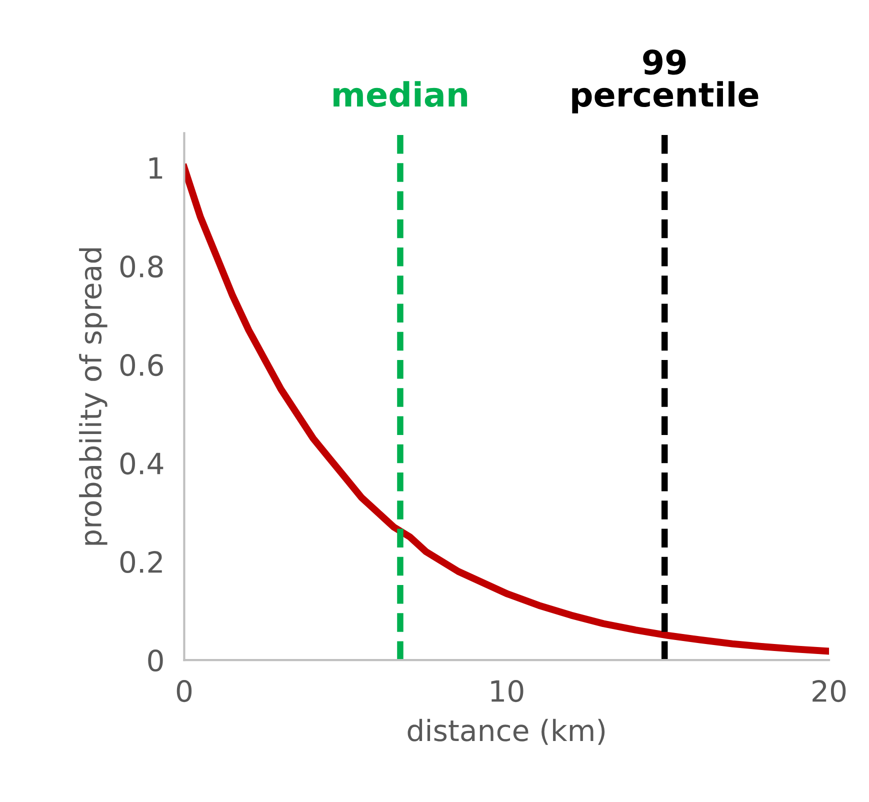  Describe the element at coordinates (506, 731) in the screenshot. I see `x-axis-title: distance (km)` at that location.